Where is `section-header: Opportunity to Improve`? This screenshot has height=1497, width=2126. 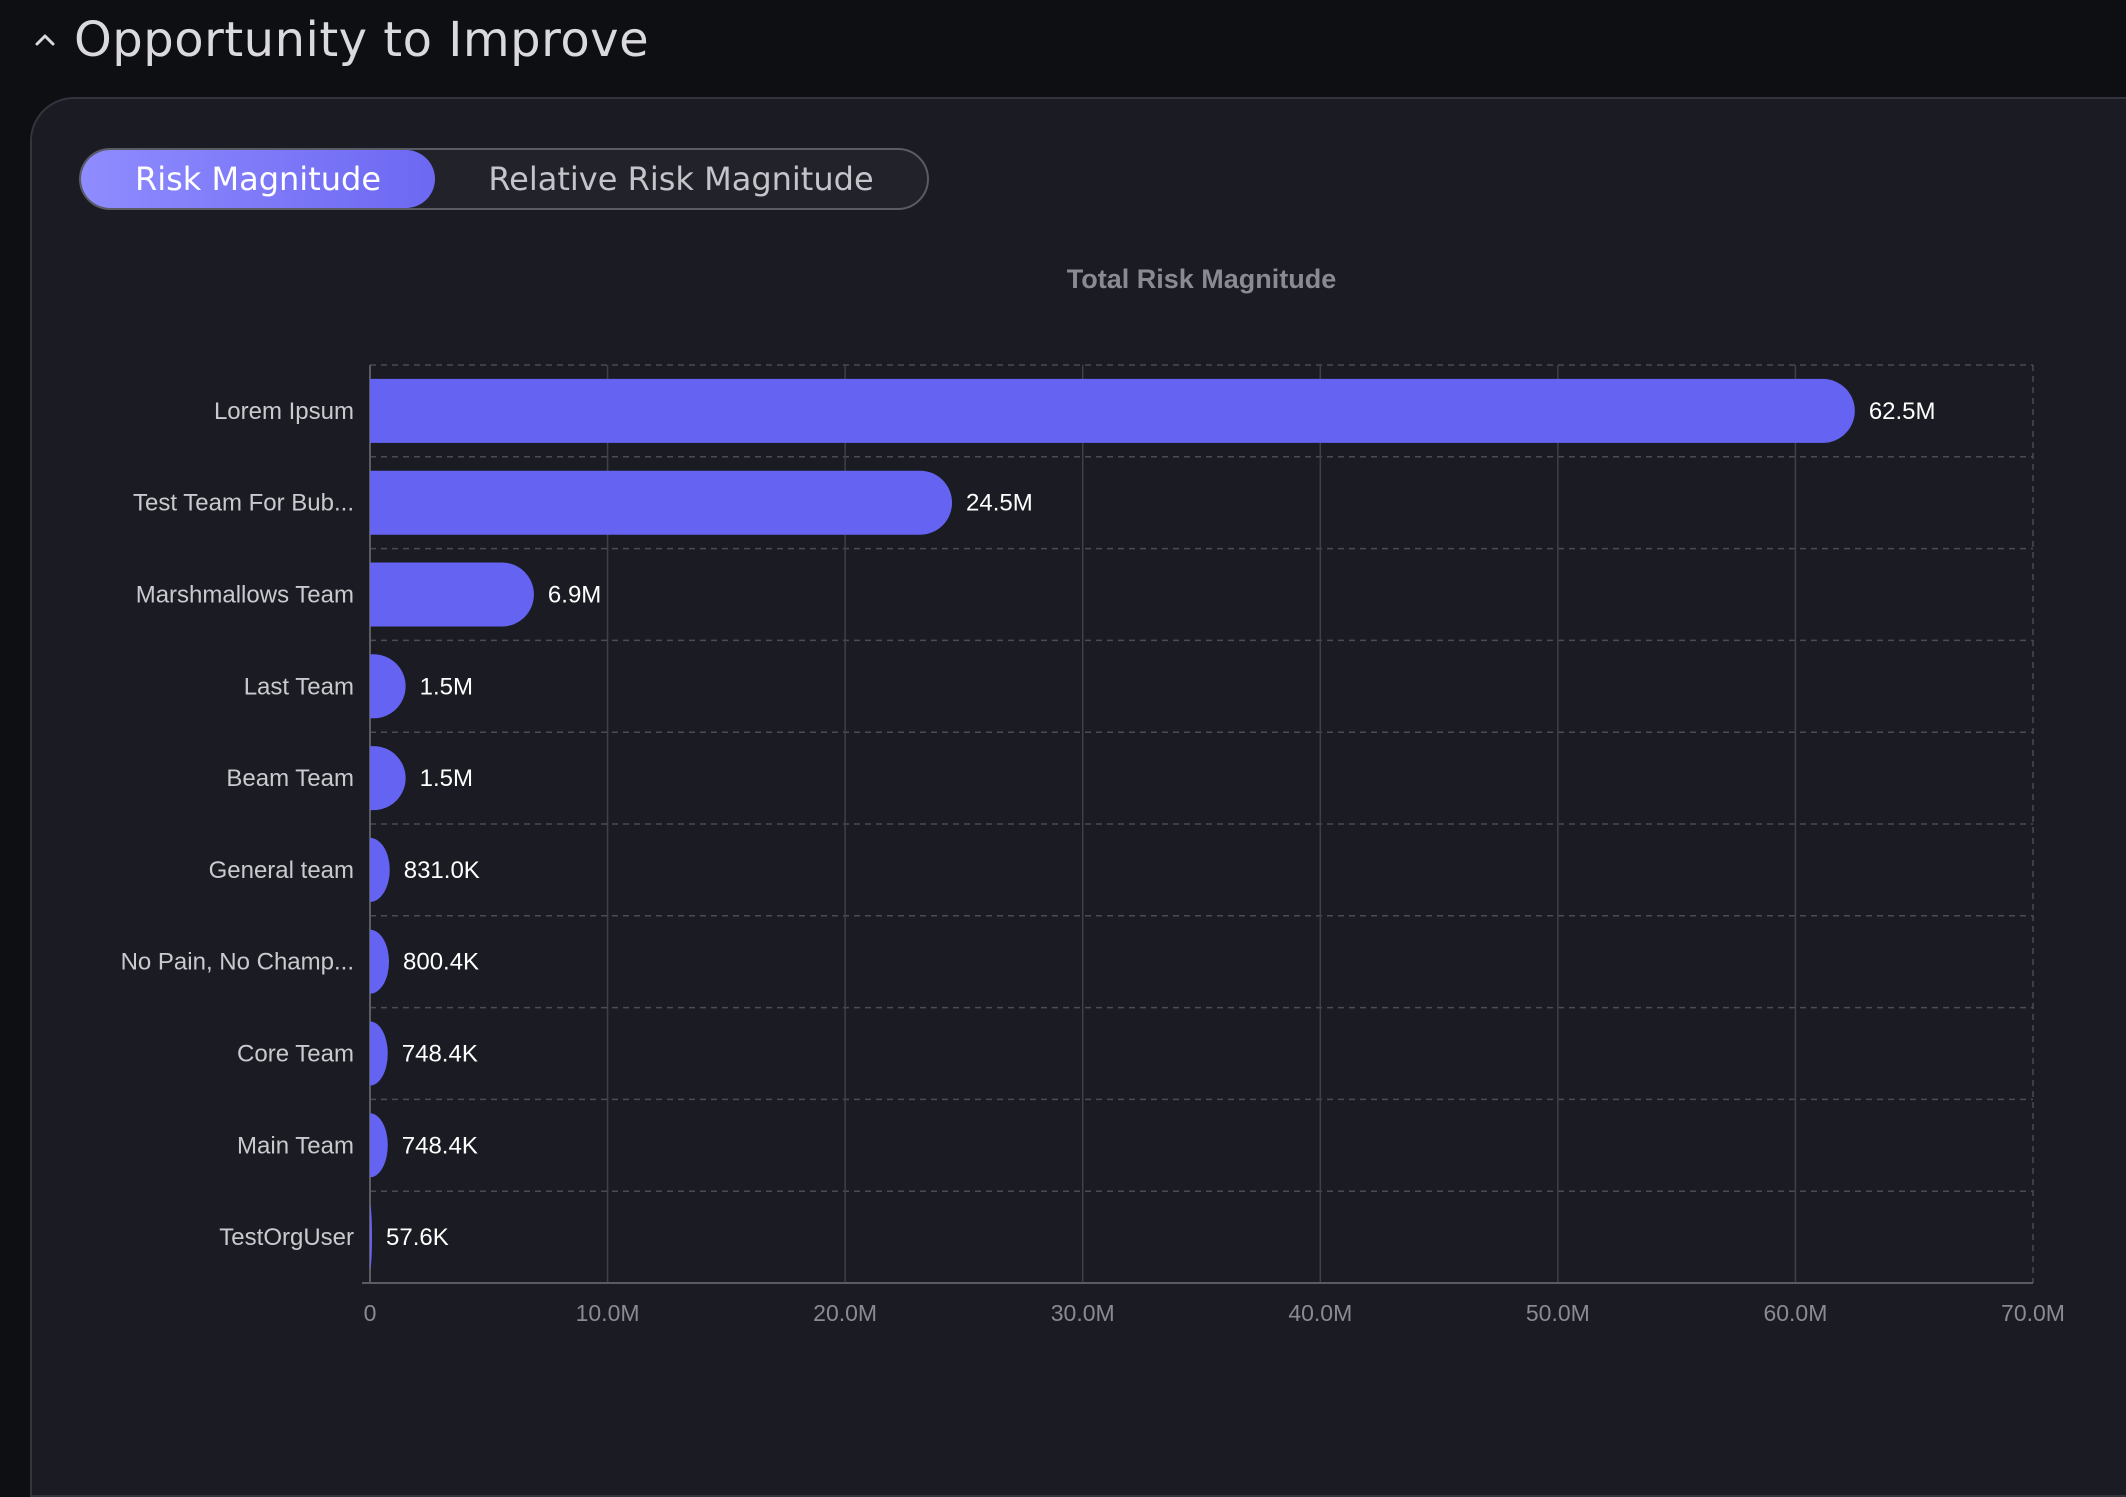 section-header: Opportunity to Improve is located at coordinates (339, 40).